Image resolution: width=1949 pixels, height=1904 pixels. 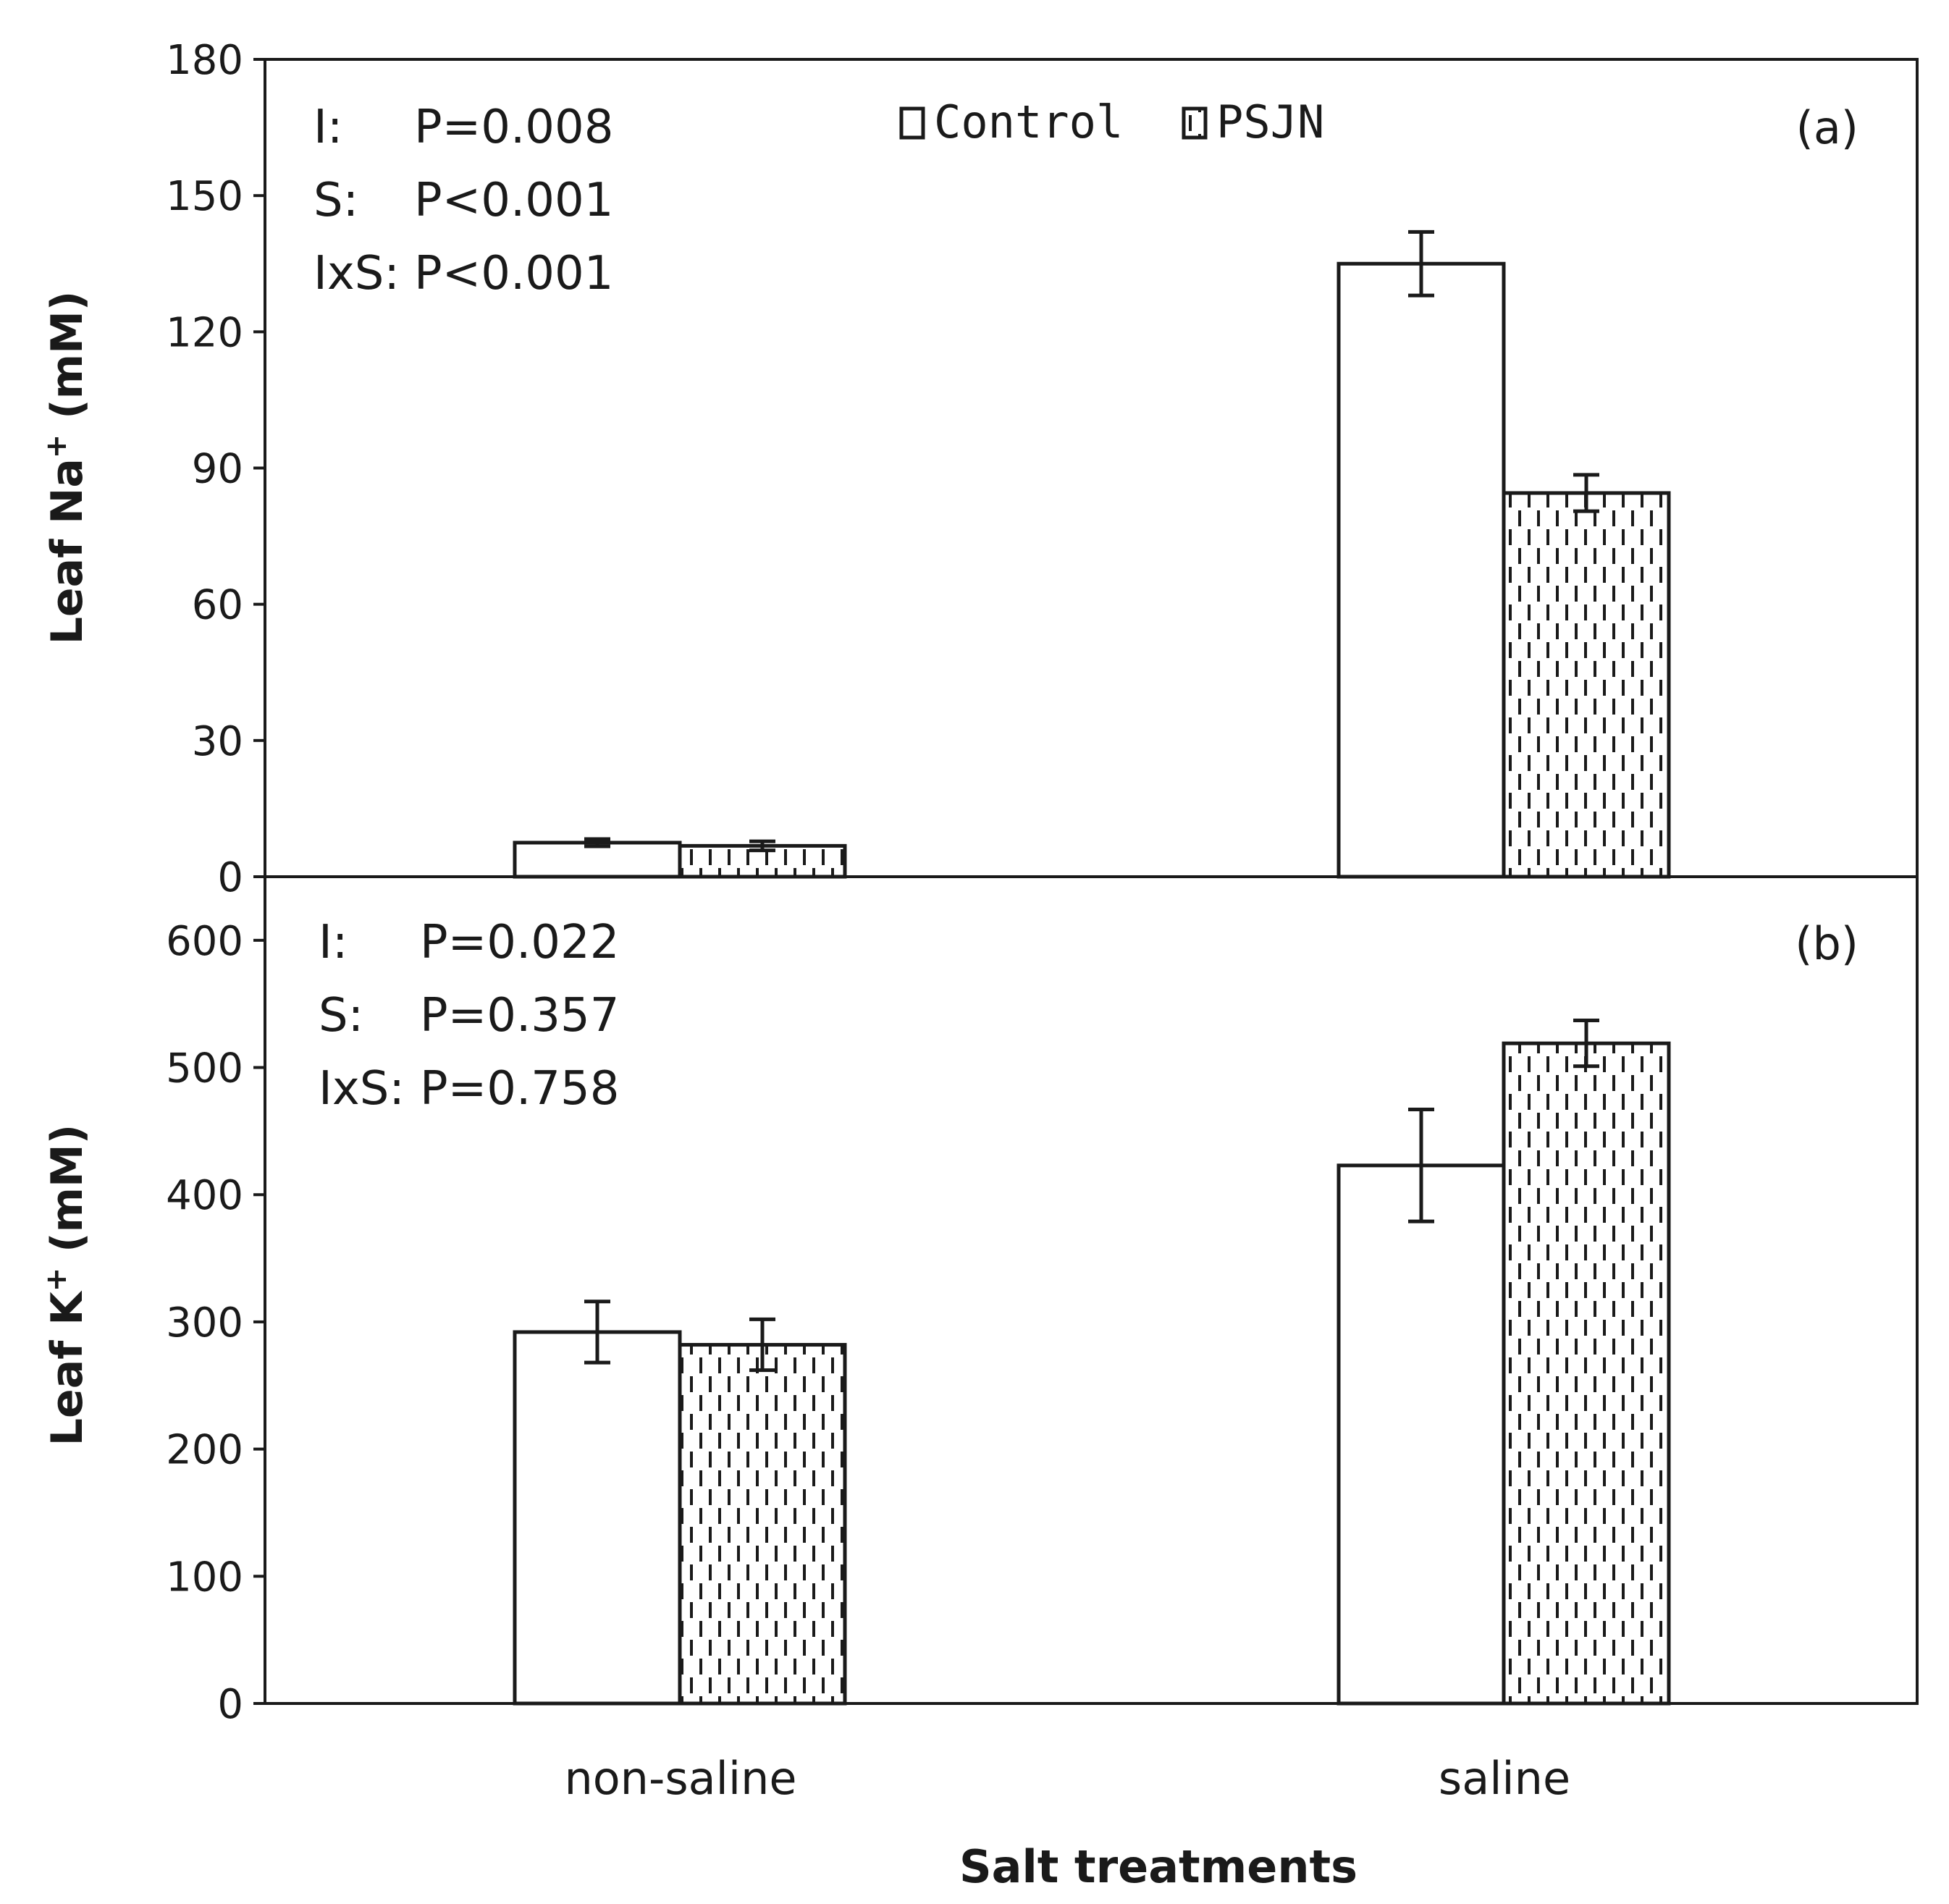 What do you see at coordinates (204, 941) in the screenshot?
I see `y-tick-label: 600` at bounding box center [204, 941].